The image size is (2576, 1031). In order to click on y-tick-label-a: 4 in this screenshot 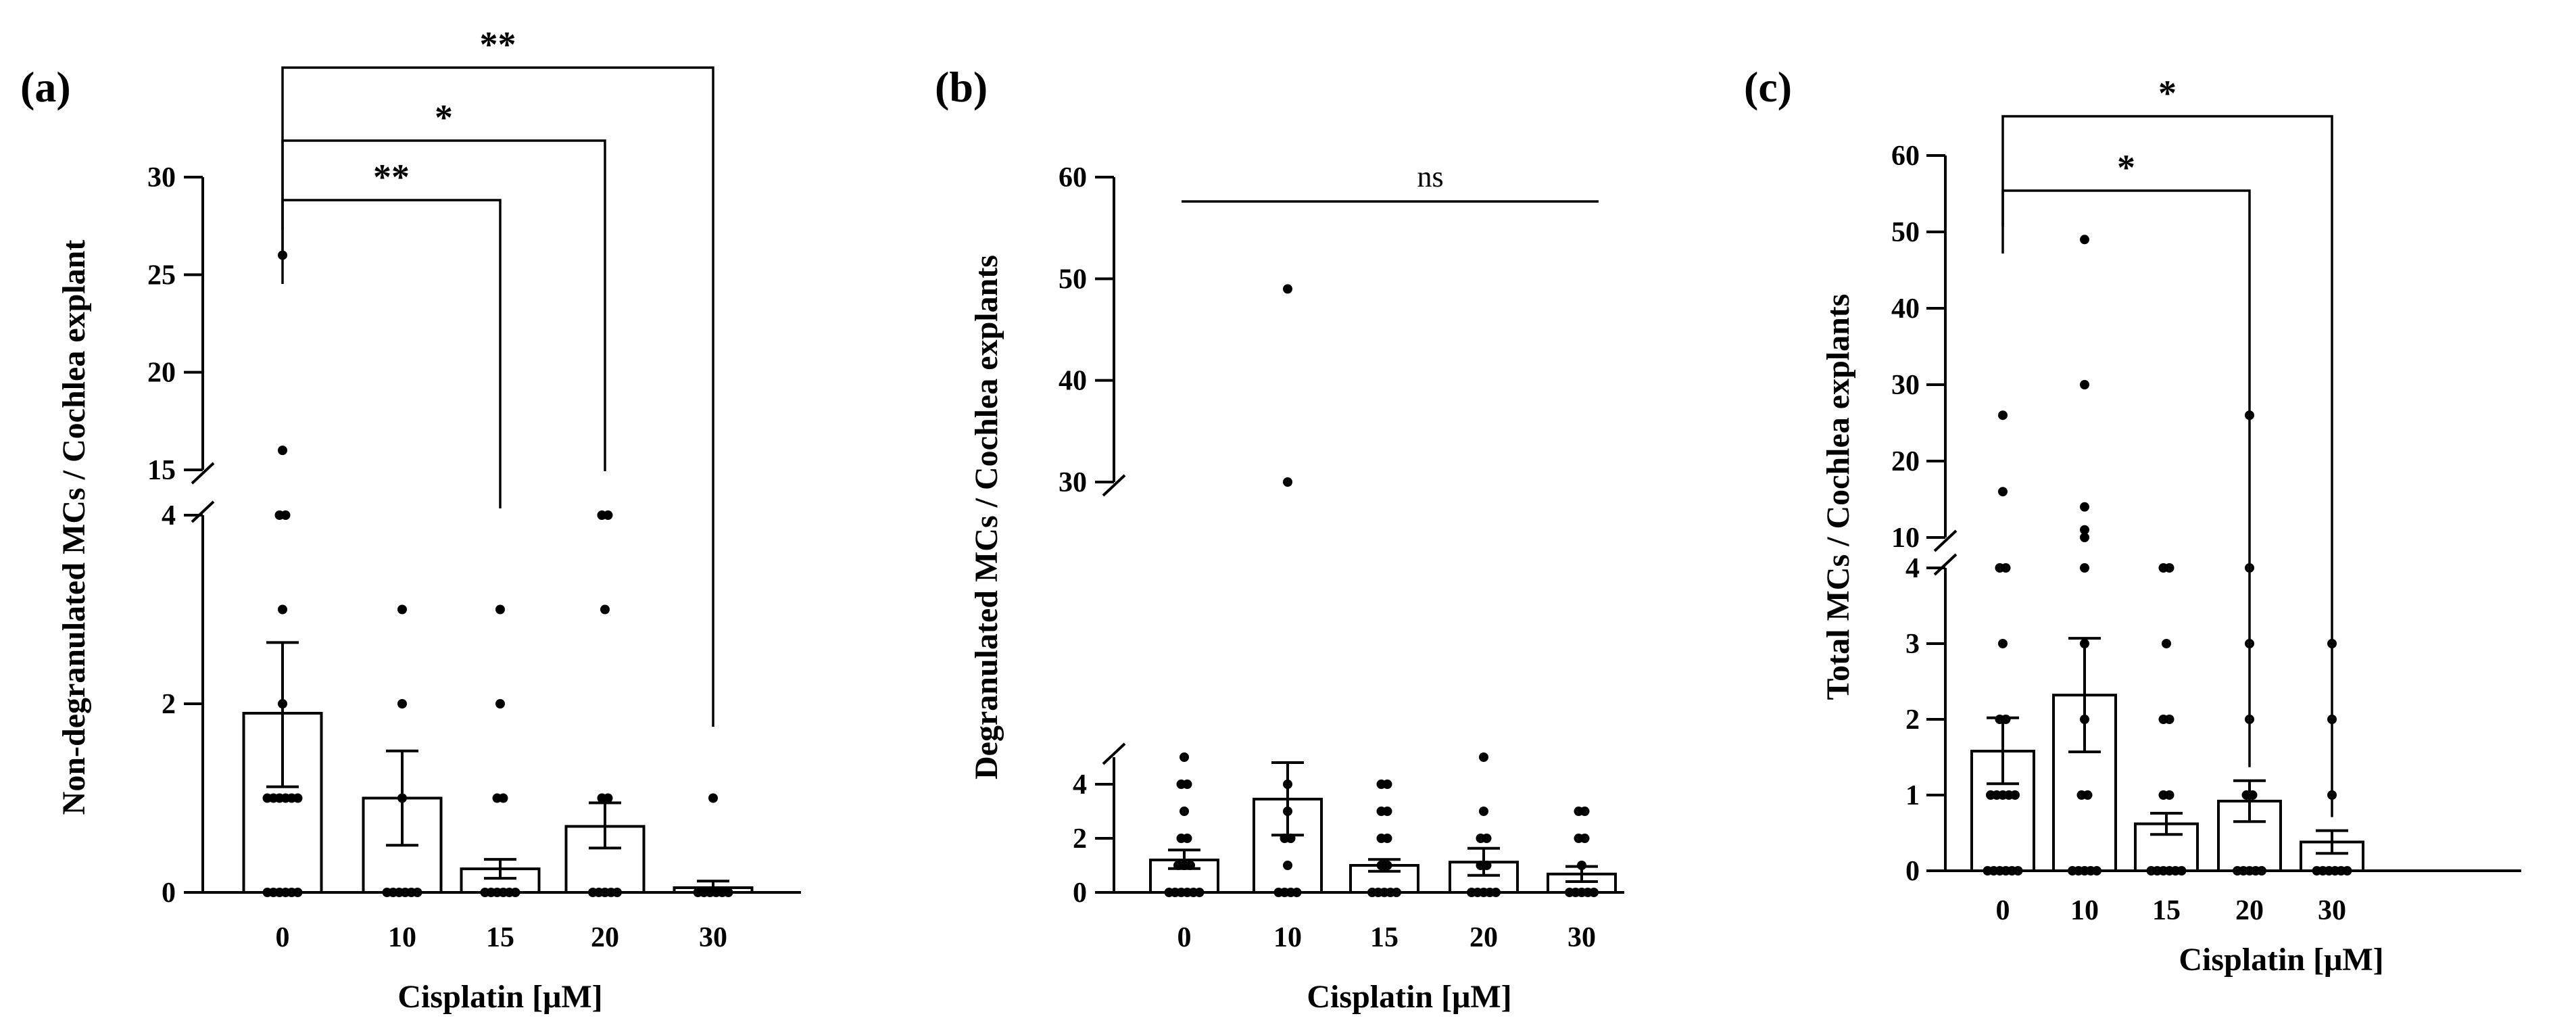, I will do `click(169, 515)`.